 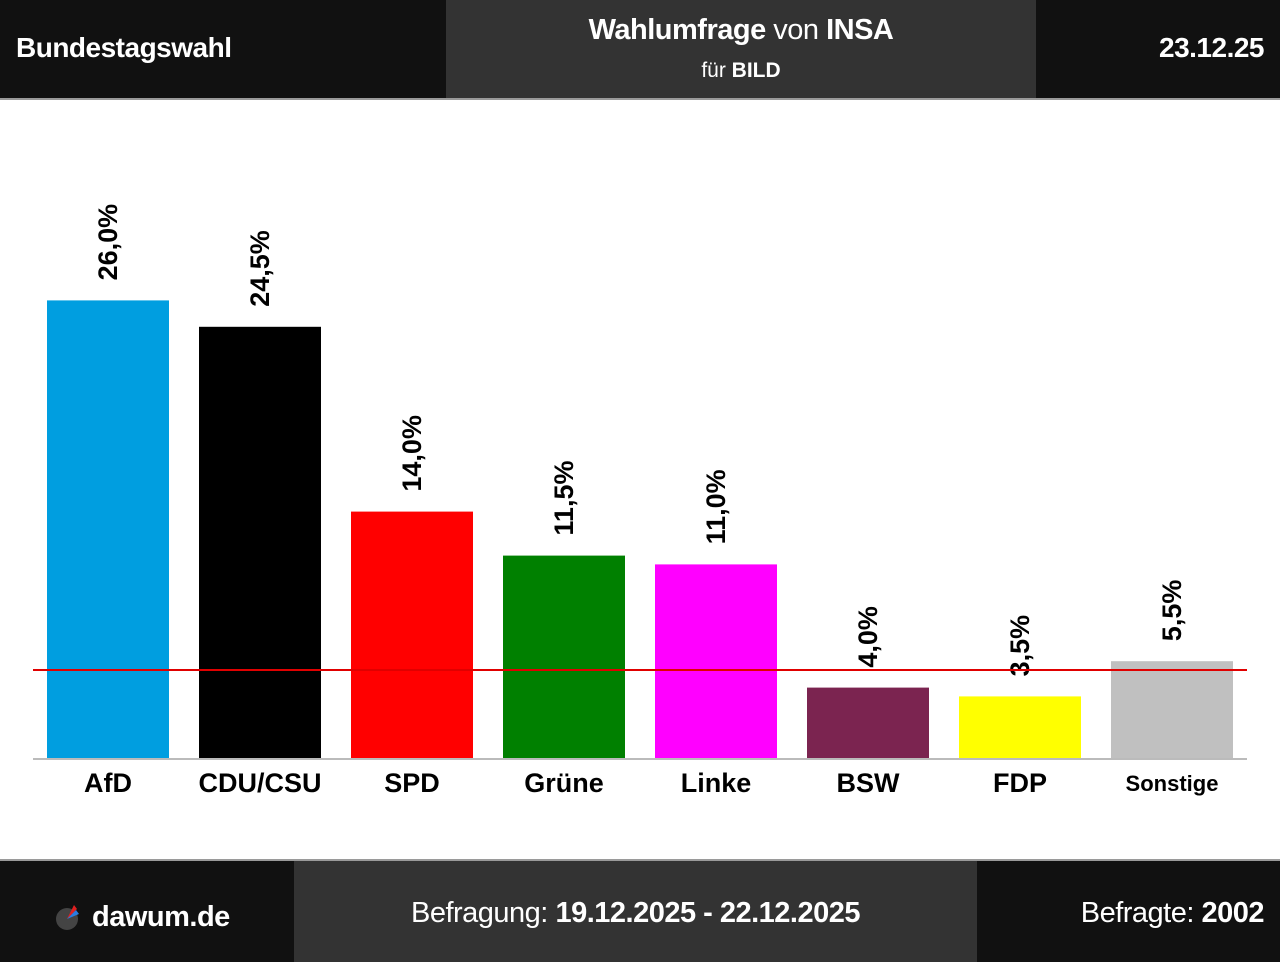 I want to click on category-label: BSW, so click(x=869, y=783).